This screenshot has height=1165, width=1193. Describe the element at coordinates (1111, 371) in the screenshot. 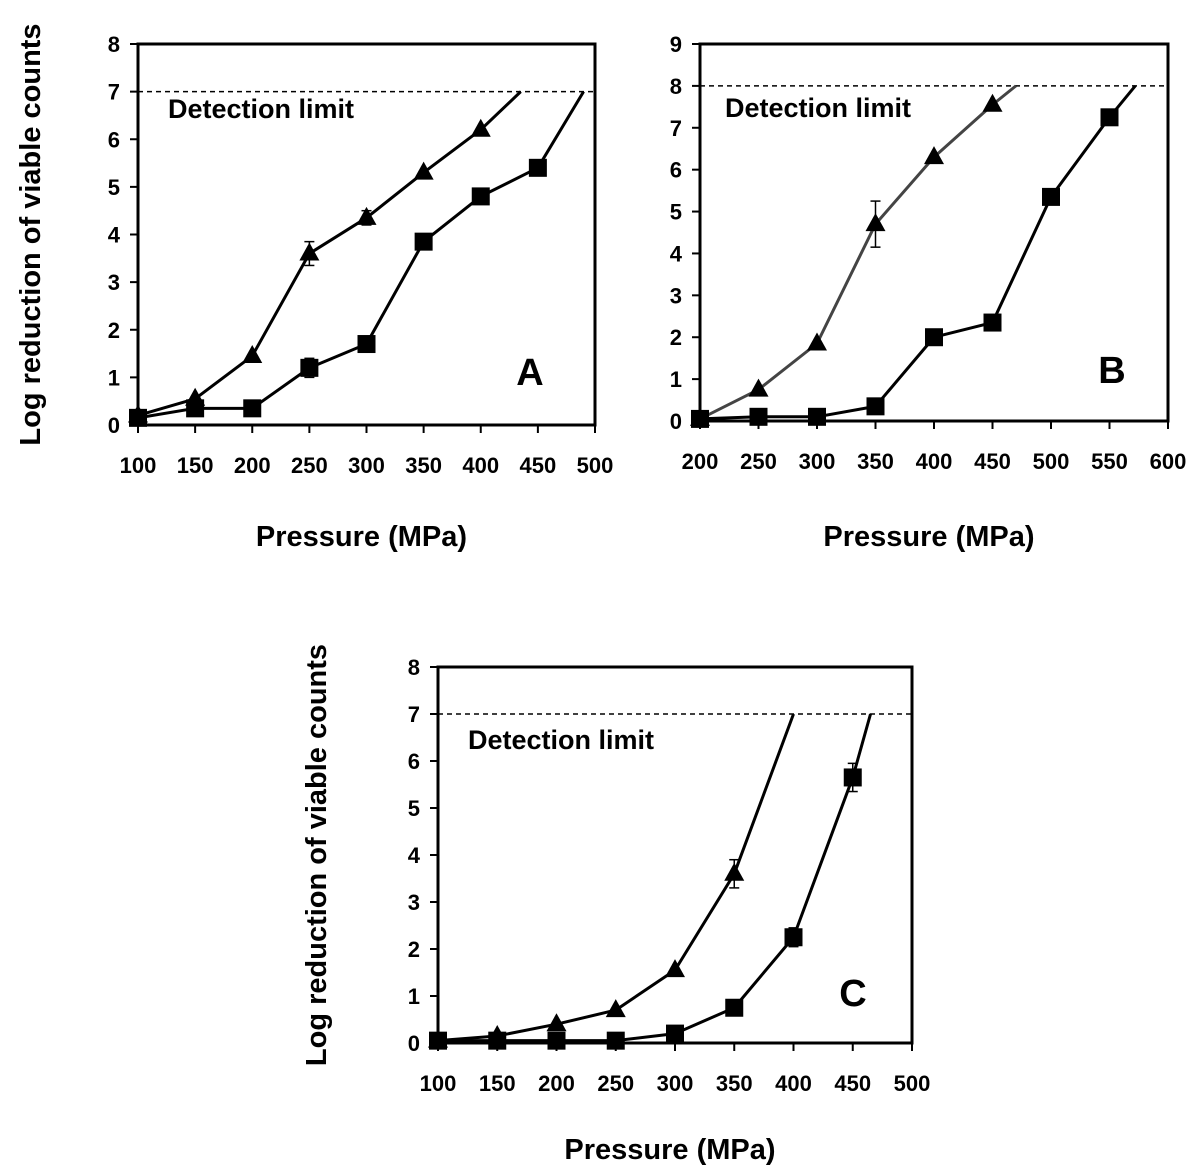

I see `panel-letter: B` at that location.